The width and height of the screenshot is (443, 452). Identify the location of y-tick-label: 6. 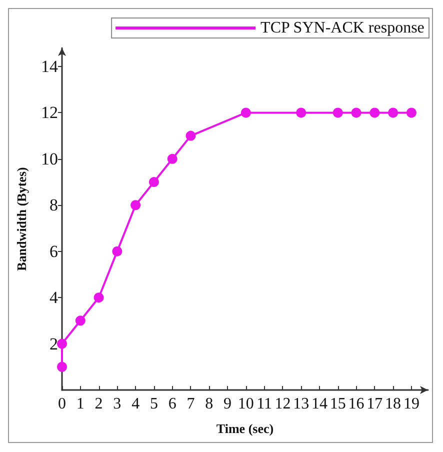
(54, 251).